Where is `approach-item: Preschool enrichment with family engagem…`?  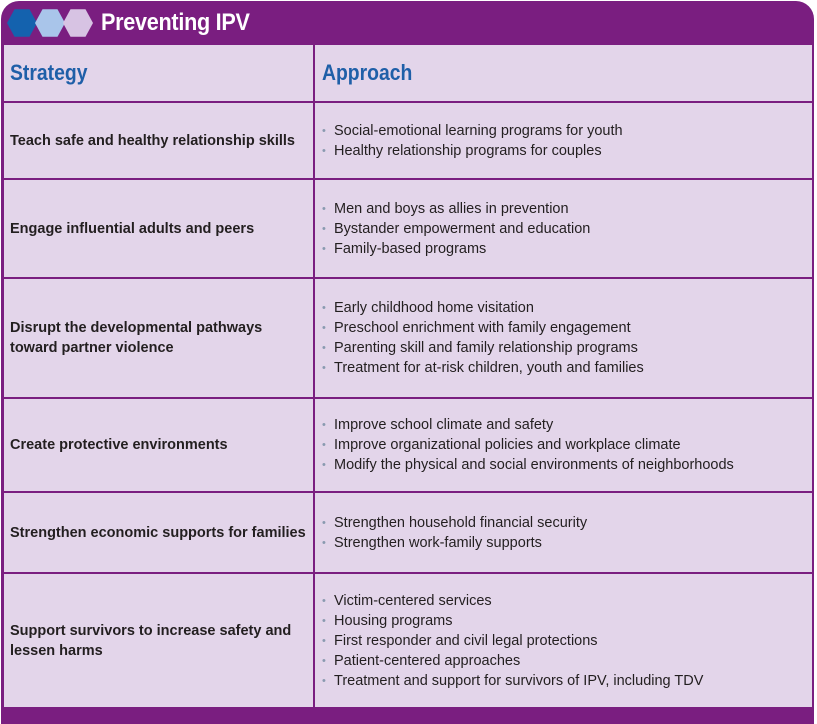 approach-item: Preschool enrichment with family engagem… is located at coordinates (483, 328).